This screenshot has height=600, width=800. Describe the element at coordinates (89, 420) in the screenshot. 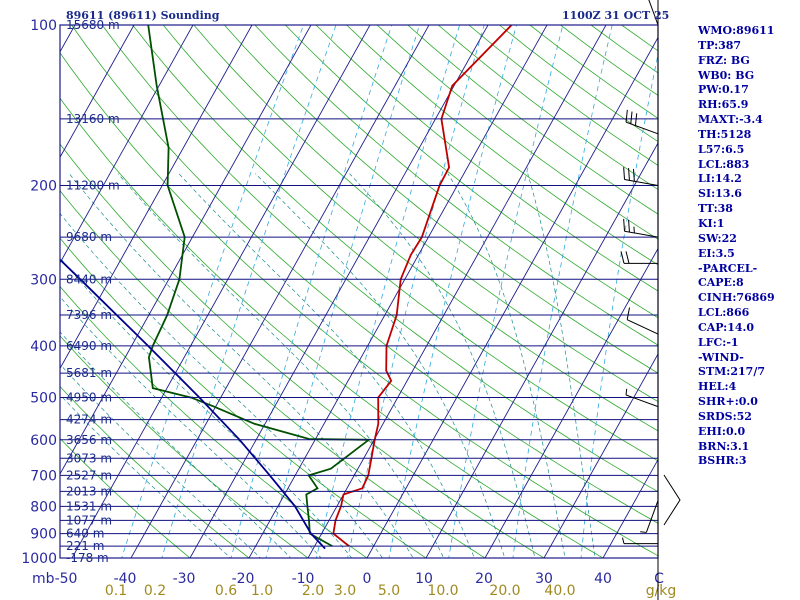

I see `height-label: 4274 m` at that location.